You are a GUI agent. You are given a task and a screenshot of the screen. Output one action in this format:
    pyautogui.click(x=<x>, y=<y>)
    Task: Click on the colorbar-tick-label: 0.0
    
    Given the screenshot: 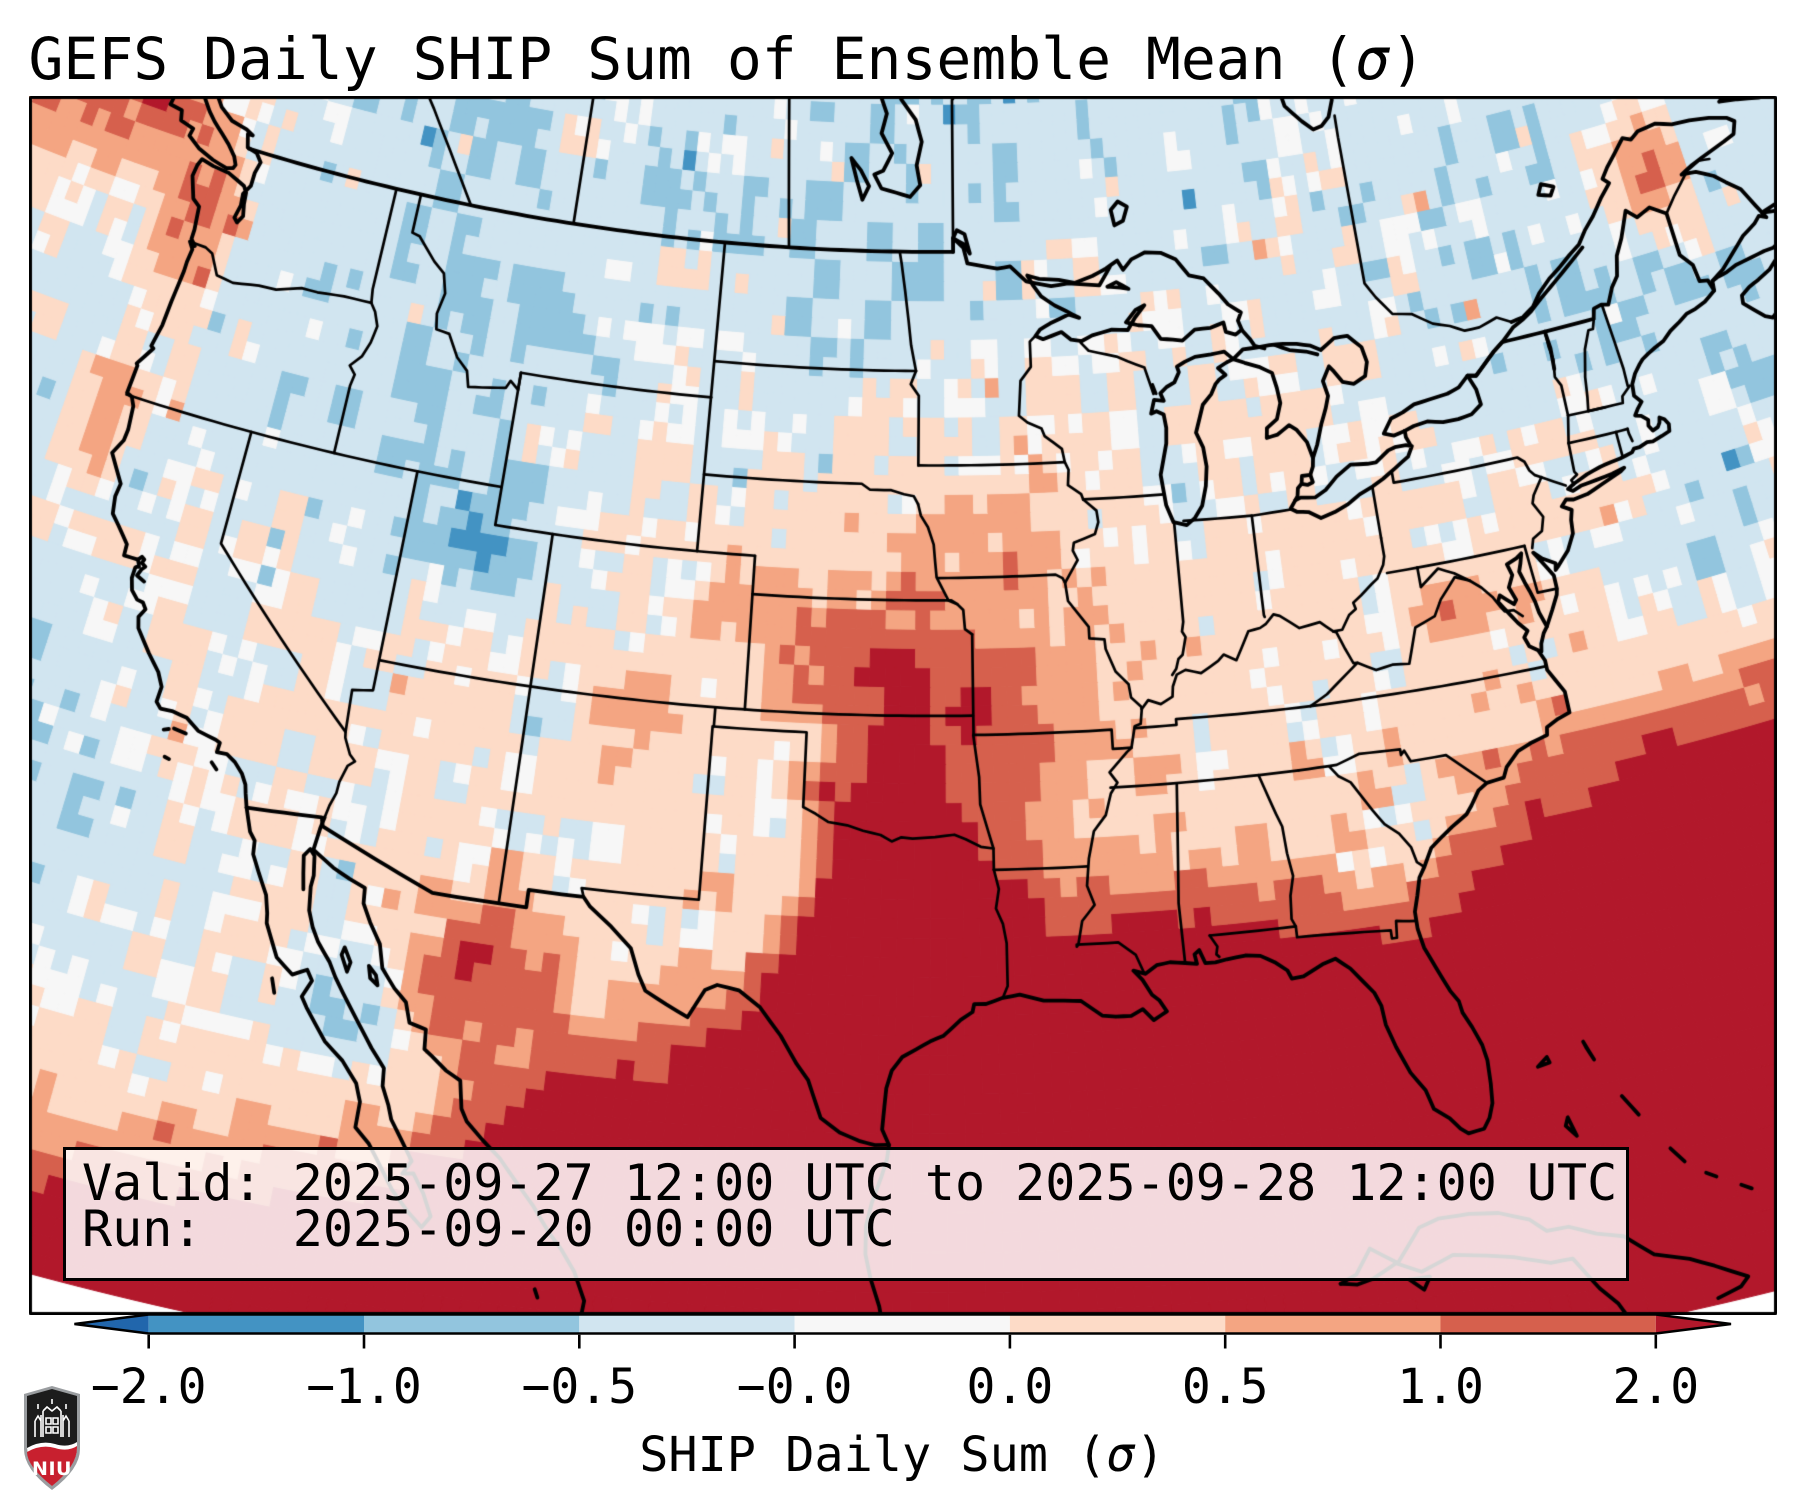 What is the action you would take?
    pyautogui.click(x=1010, y=1387)
    